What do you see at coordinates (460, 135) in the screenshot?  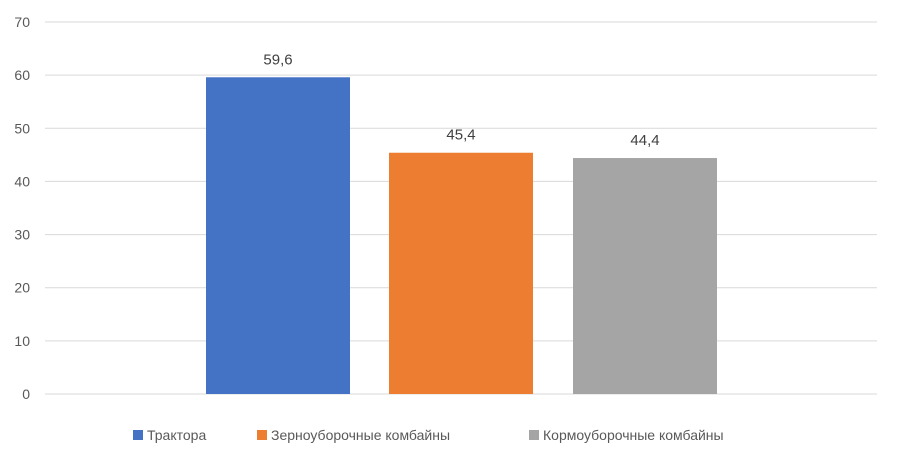 I see `data-label: 45,4` at bounding box center [460, 135].